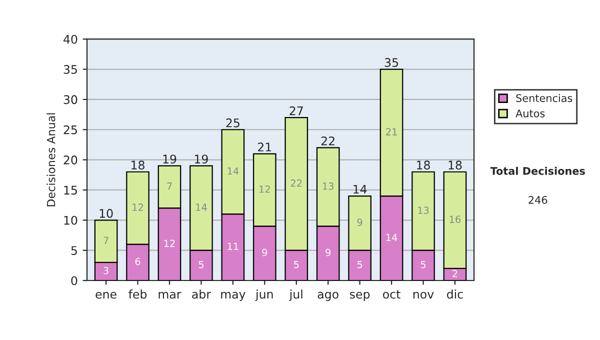 Image resolution: width=600 pixels, height=340 pixels. What do you see at coordinates (71, 160) in the screenshot?
I see `y-tick-label: 20` at bounding box center [71, 160].